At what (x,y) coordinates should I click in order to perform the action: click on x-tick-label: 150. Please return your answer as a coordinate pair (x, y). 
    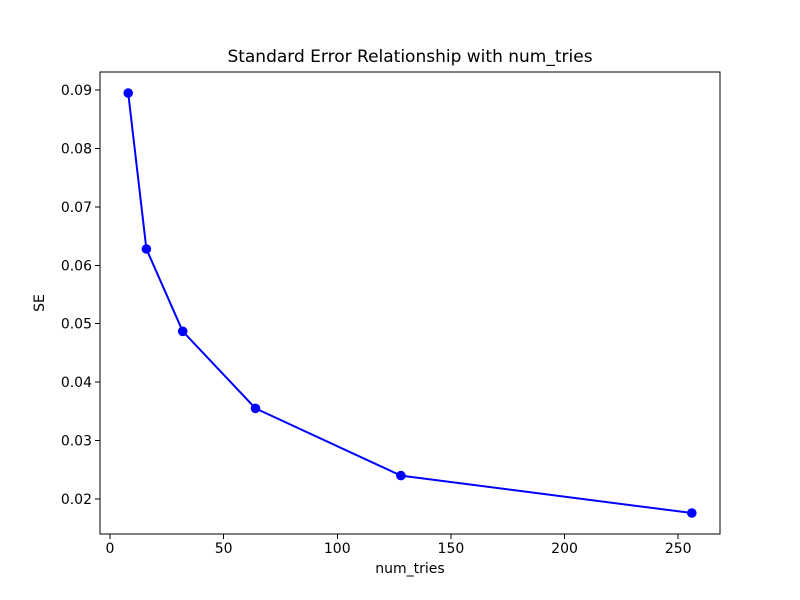
    Looking at the image, I should click on (451, 549).